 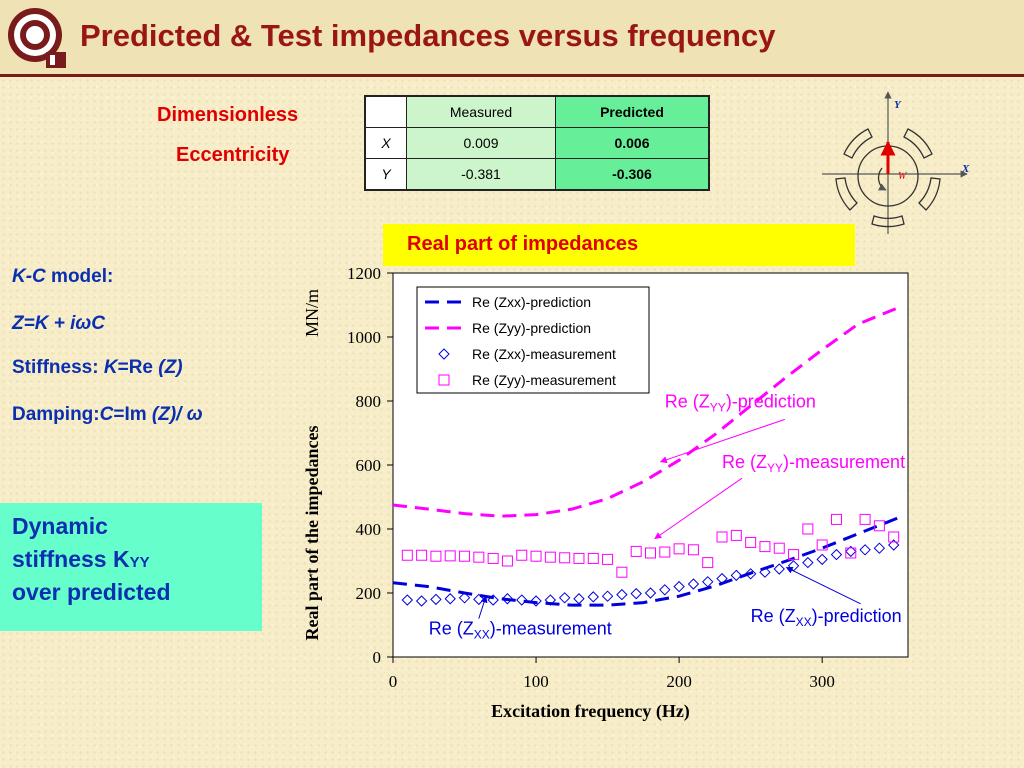 I want to click on rotation-arrow, so click(x=882, y=179).